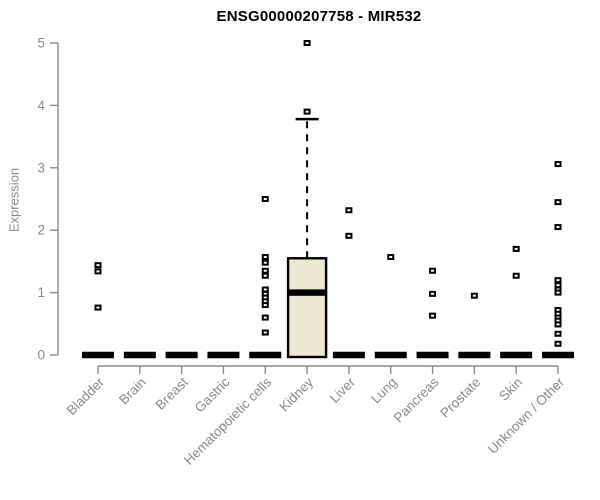 This screenshot has height=500, width=600. Describe the element at coordinates (41, 292) in the screenshot. I see `y-tick-label: 1` at that location.